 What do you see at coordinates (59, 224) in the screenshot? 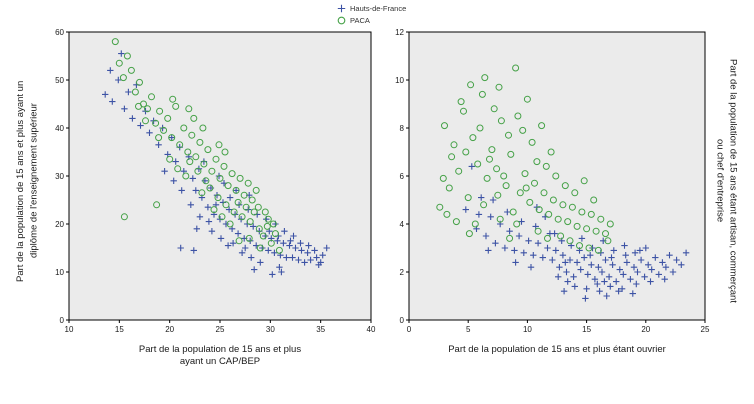
I see `y-tick-label: 20` at bounding box center [59, 224].